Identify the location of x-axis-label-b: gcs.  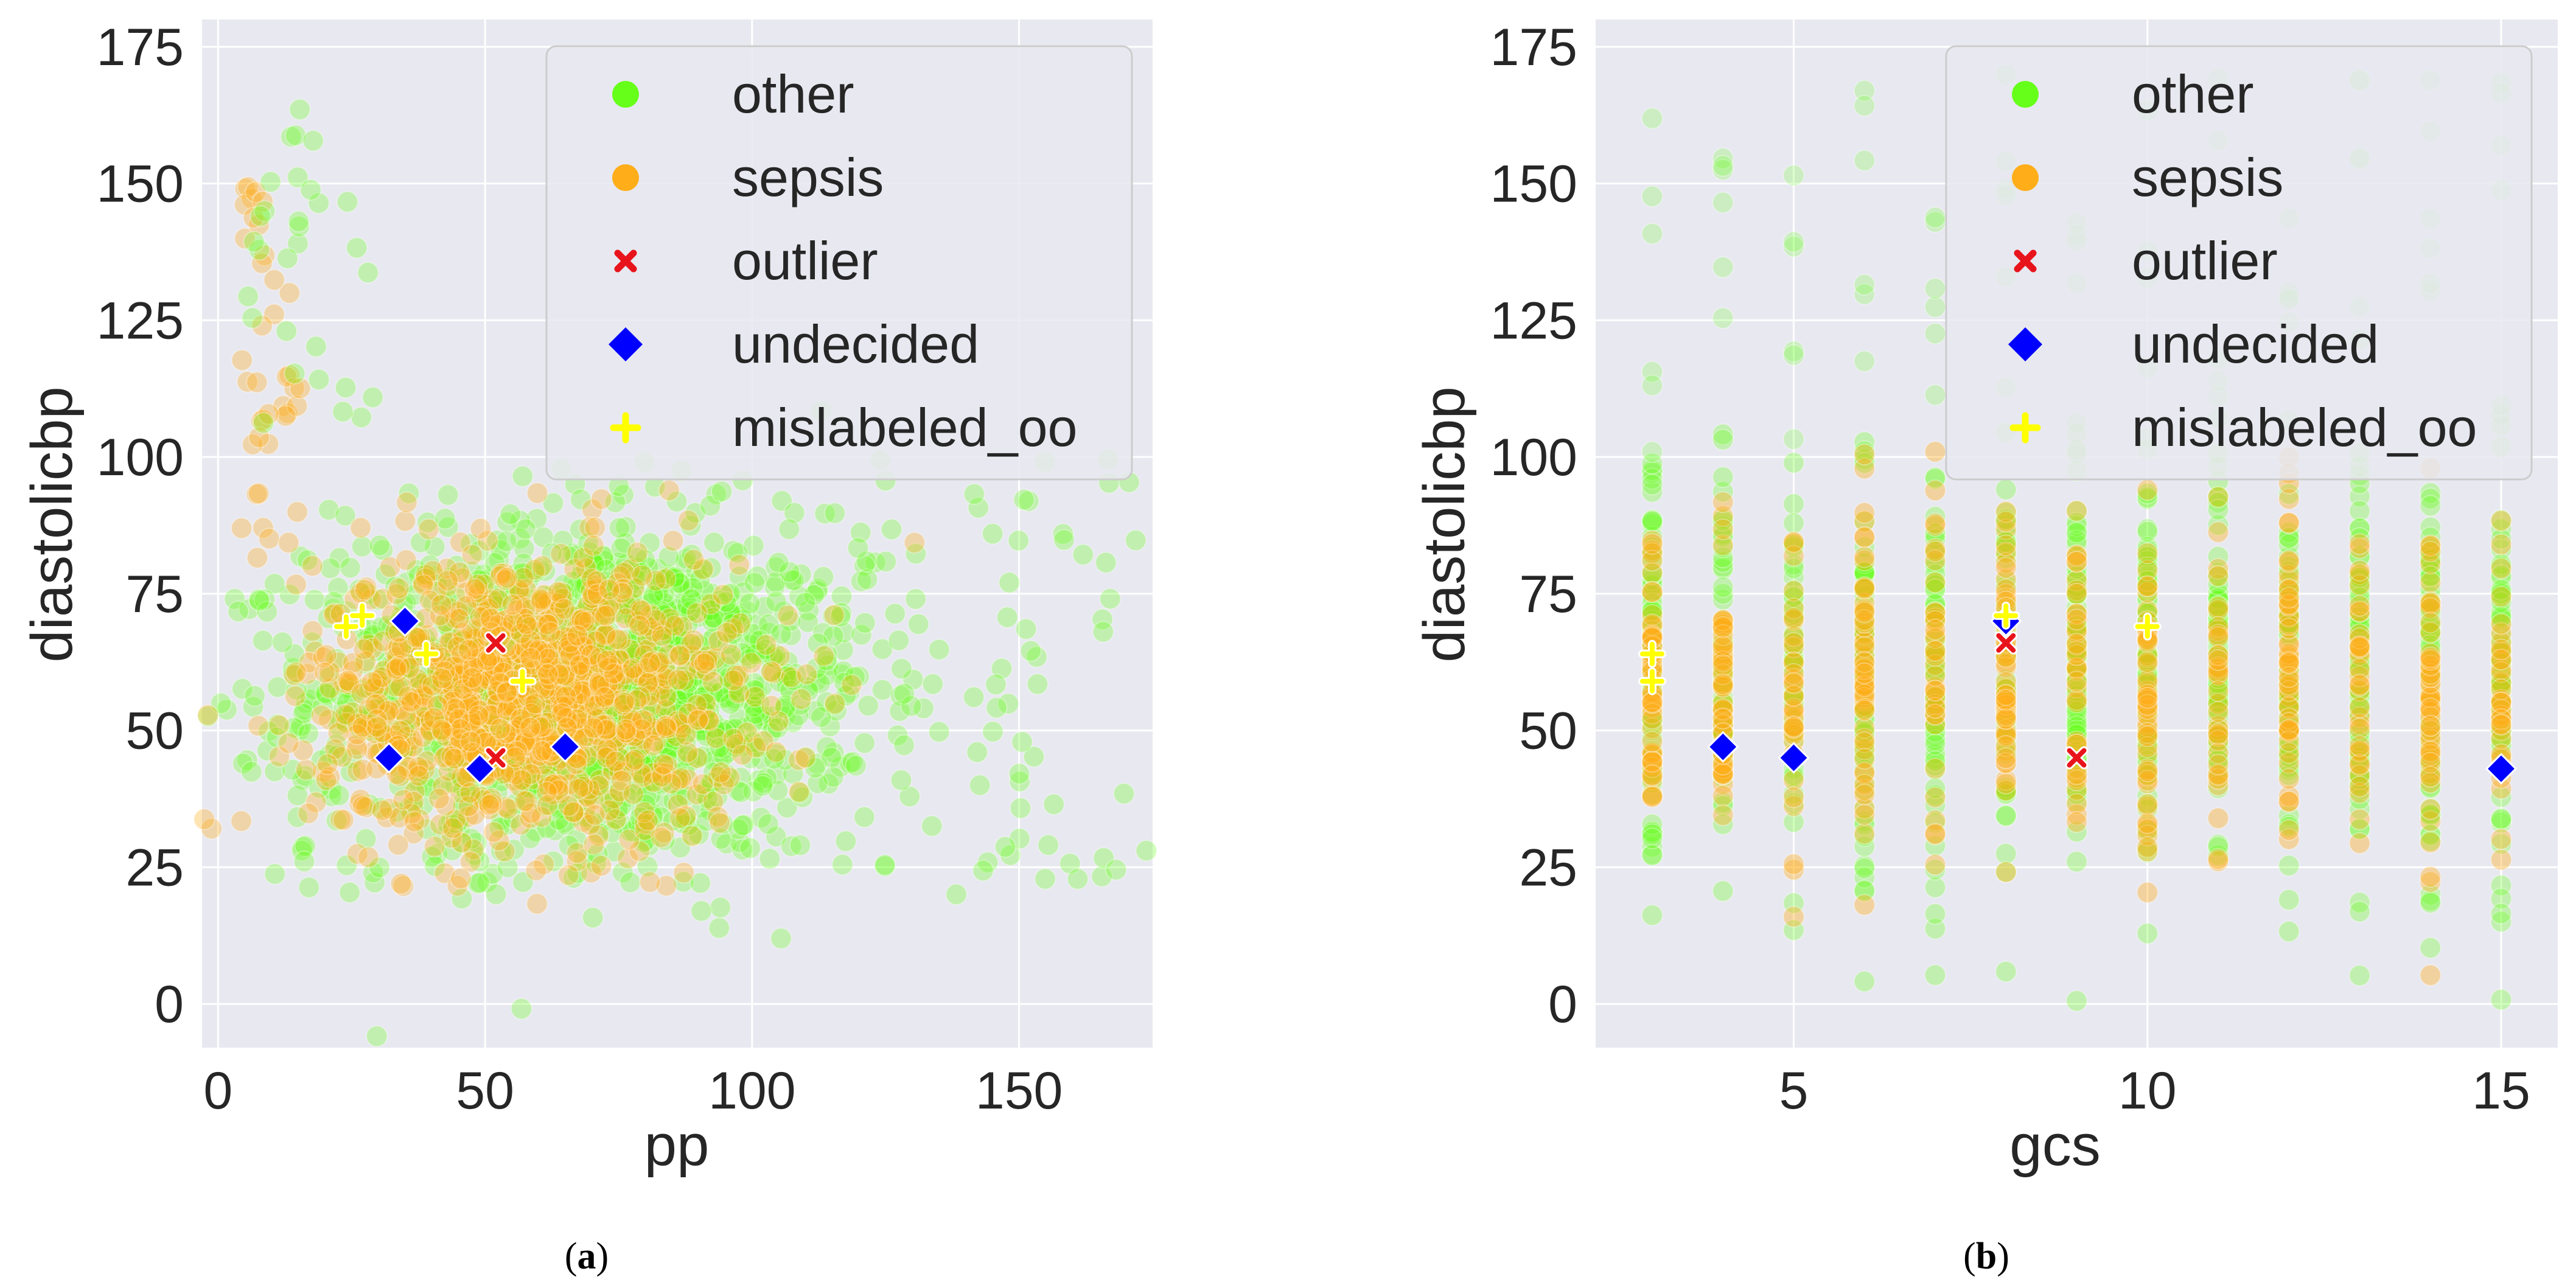
(2054, 1145).